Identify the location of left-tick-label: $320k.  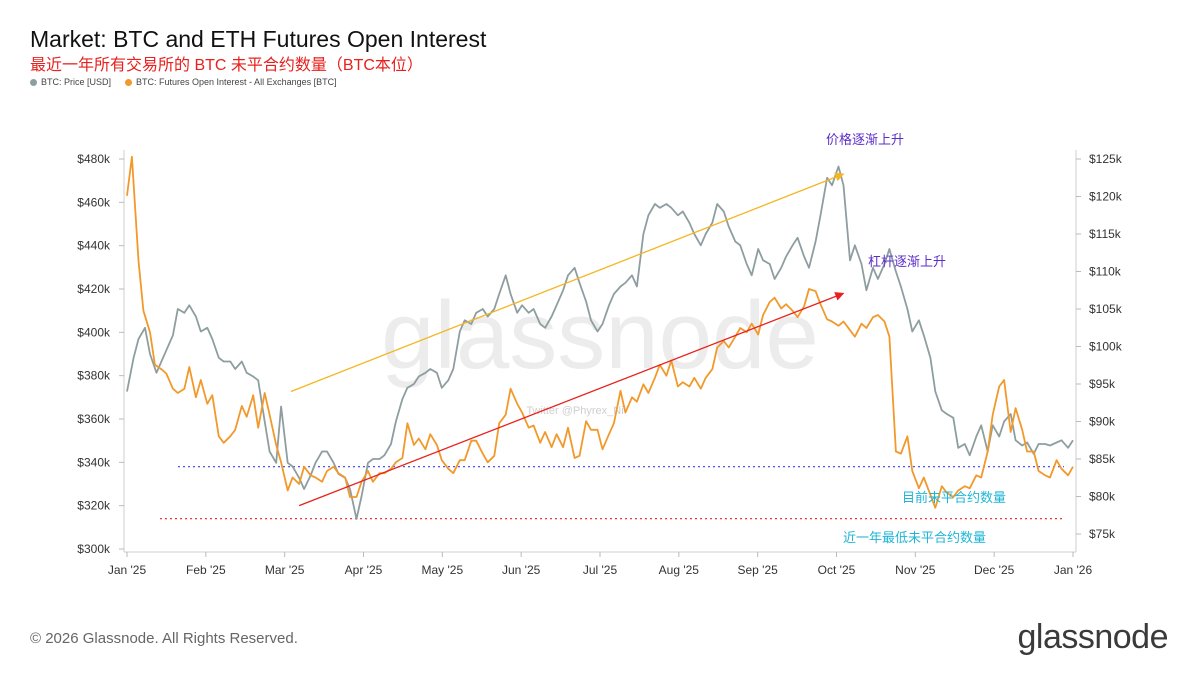
(94, 506).